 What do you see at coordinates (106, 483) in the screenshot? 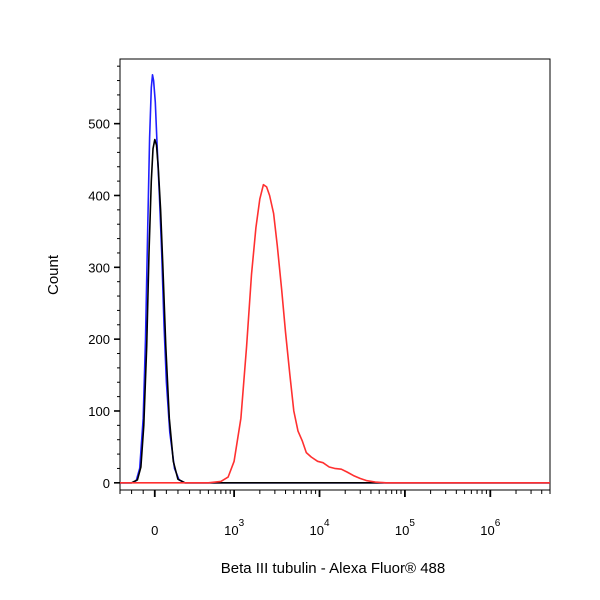
I see `y-tick-label-0: 0` at bounding box center [106, 483].